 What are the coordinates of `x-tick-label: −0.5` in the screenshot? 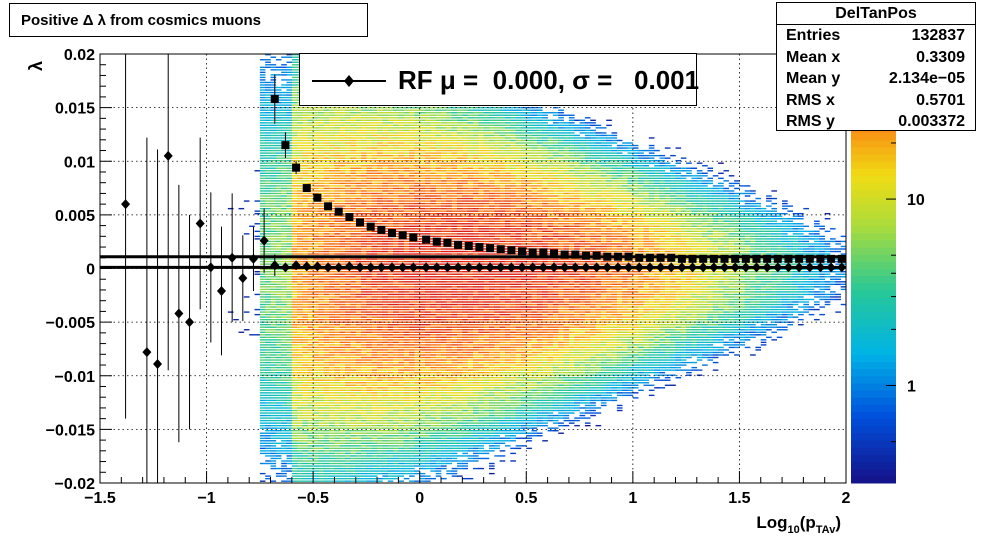 It's located at (313, 498).